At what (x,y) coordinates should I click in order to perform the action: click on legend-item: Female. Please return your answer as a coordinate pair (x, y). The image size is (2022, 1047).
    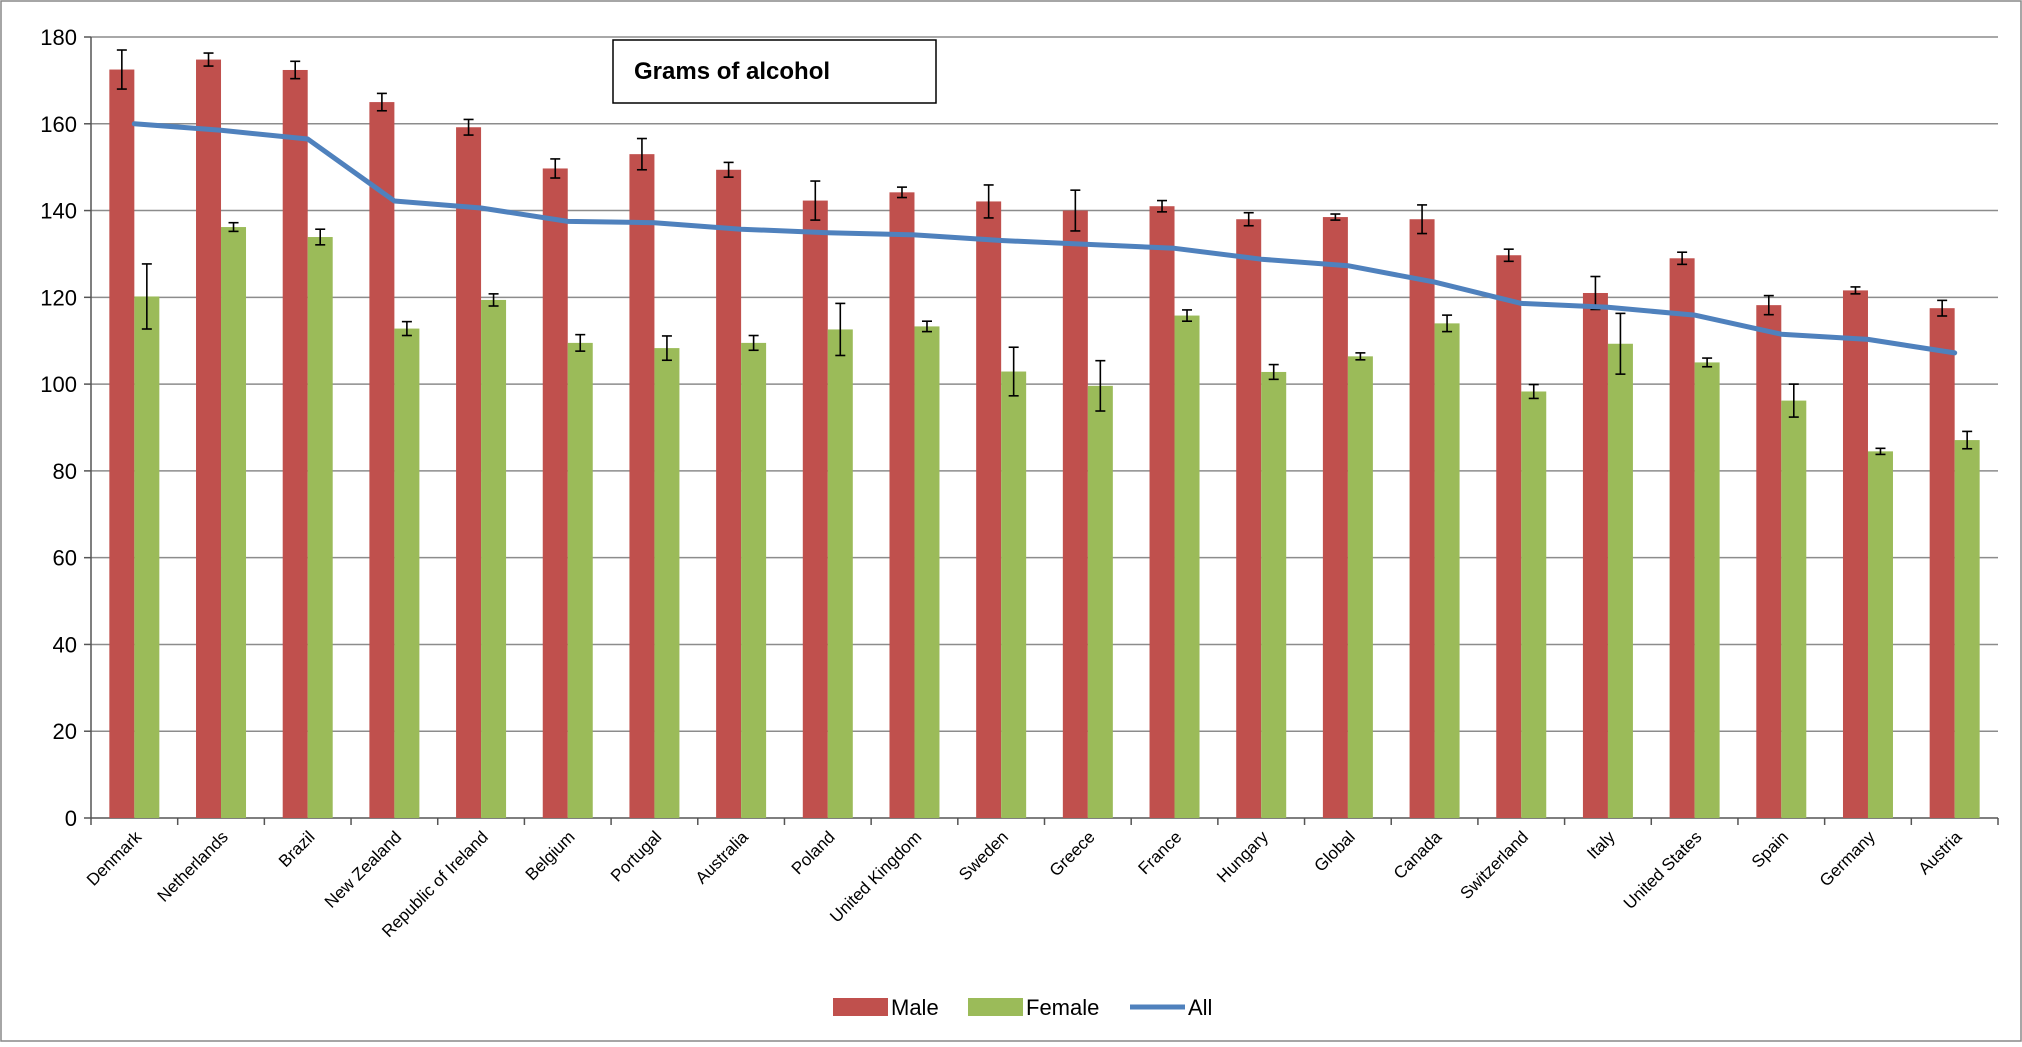
    Looking at the image, I should click on (1033, 1007).